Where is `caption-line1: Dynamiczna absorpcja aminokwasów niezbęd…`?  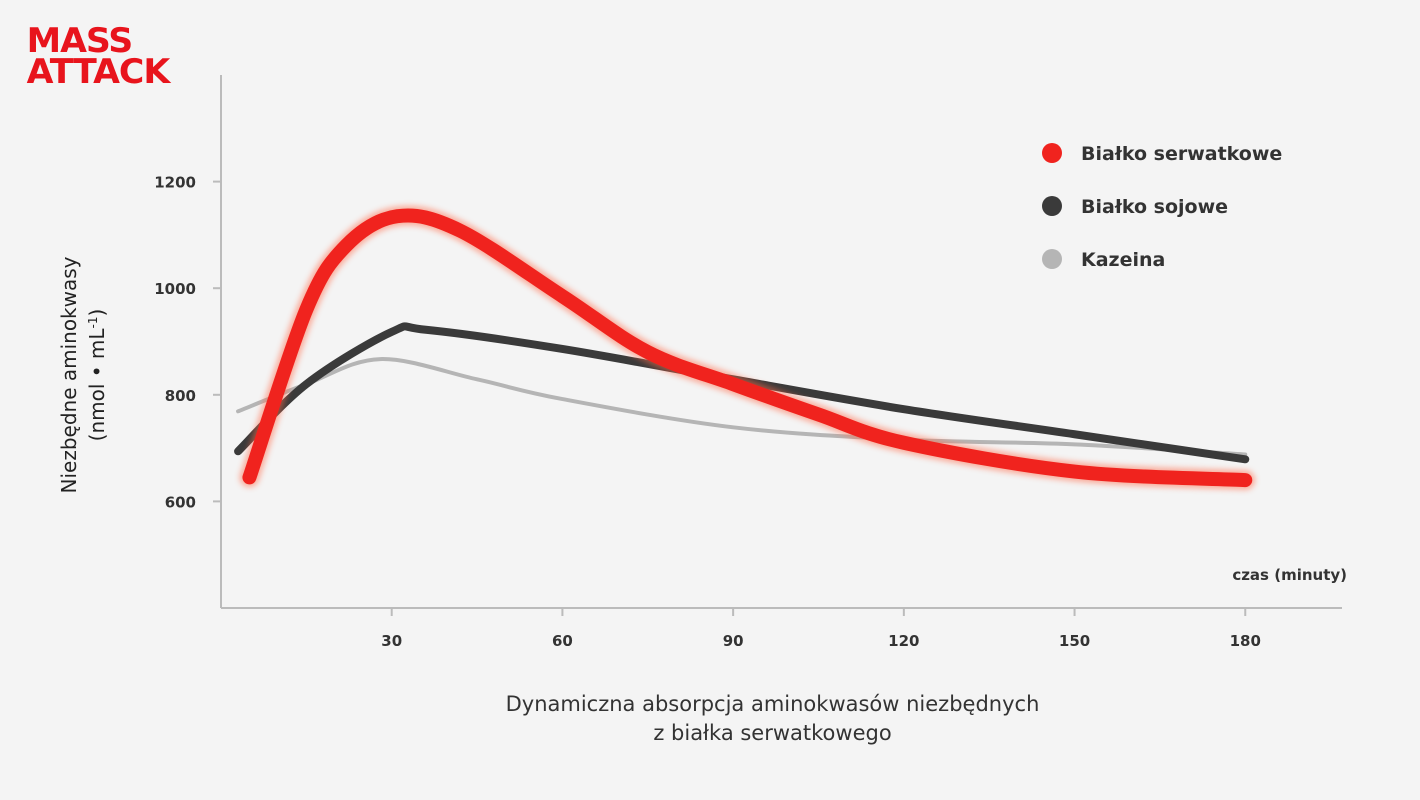 caption-line1: Dynamiczna absorpcja aminokwasów niezbęd… is located at coordinates (772, 704).